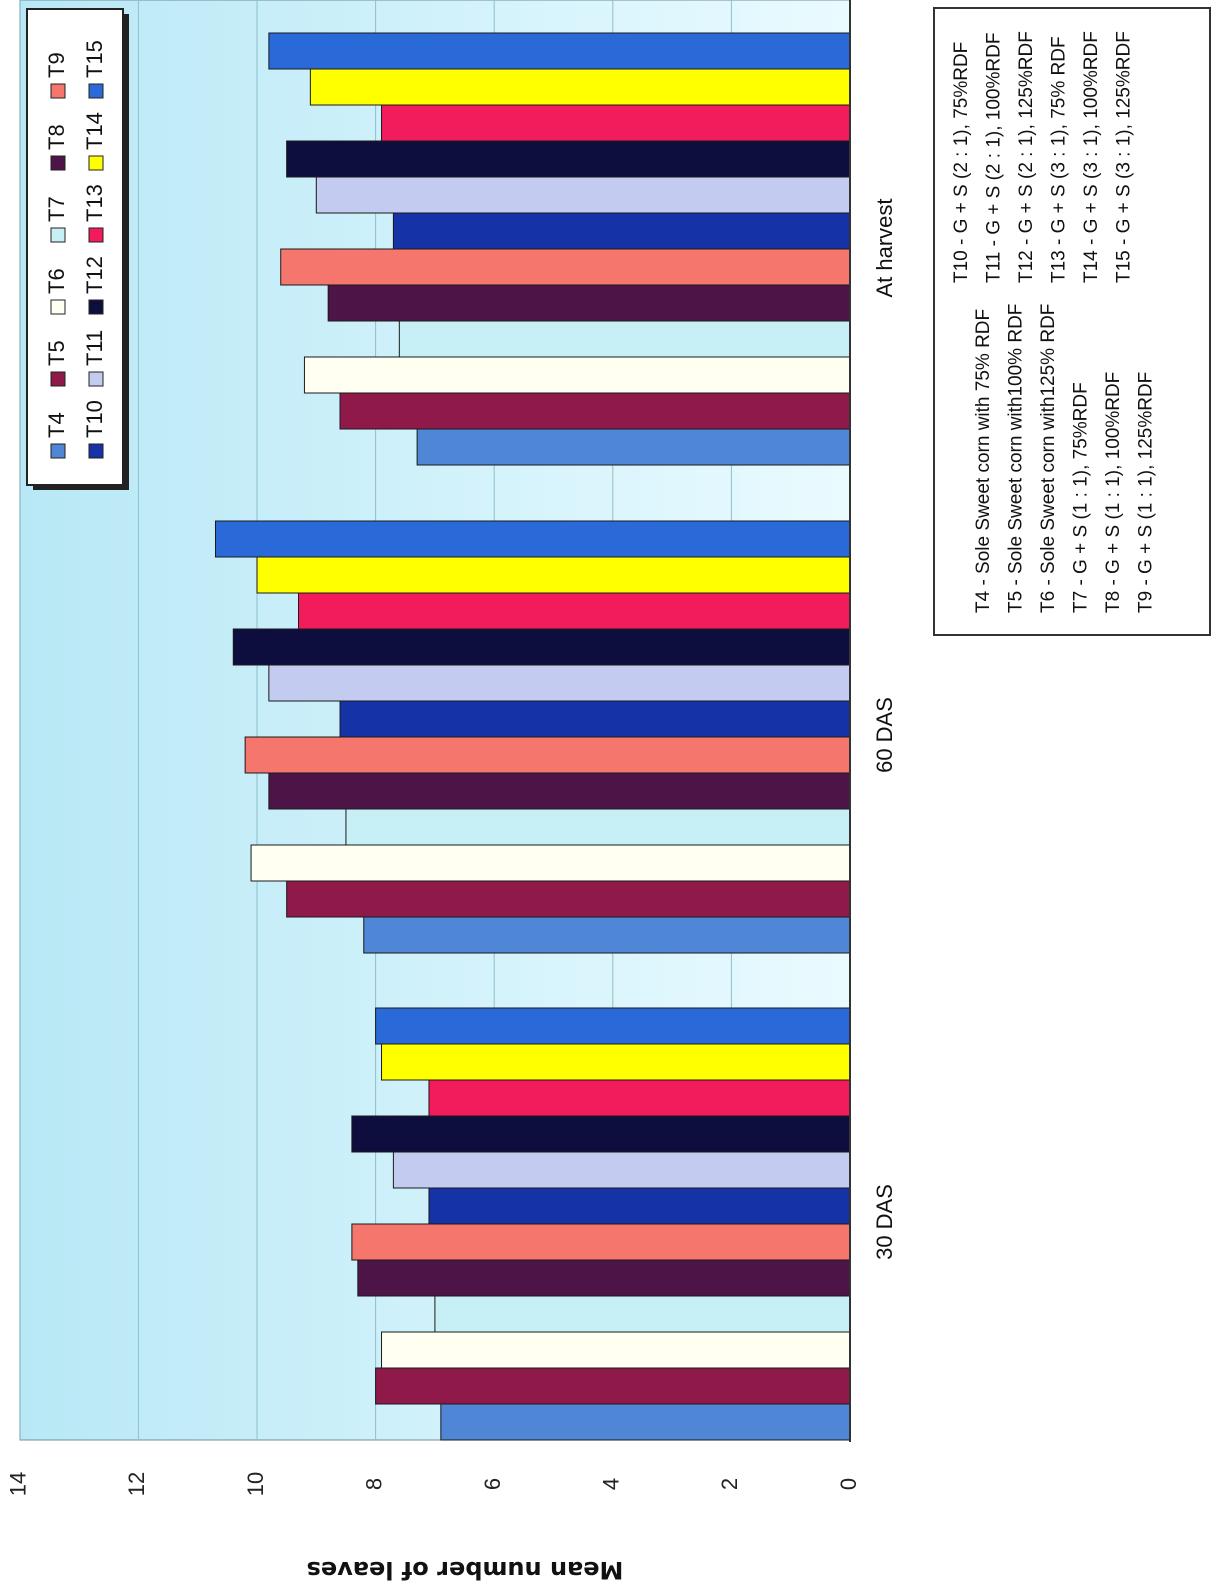  What do you see at coordinates (58, 235) in the screenshot?
I see `legend-swatch-t7` at bounding box center [58, 235].